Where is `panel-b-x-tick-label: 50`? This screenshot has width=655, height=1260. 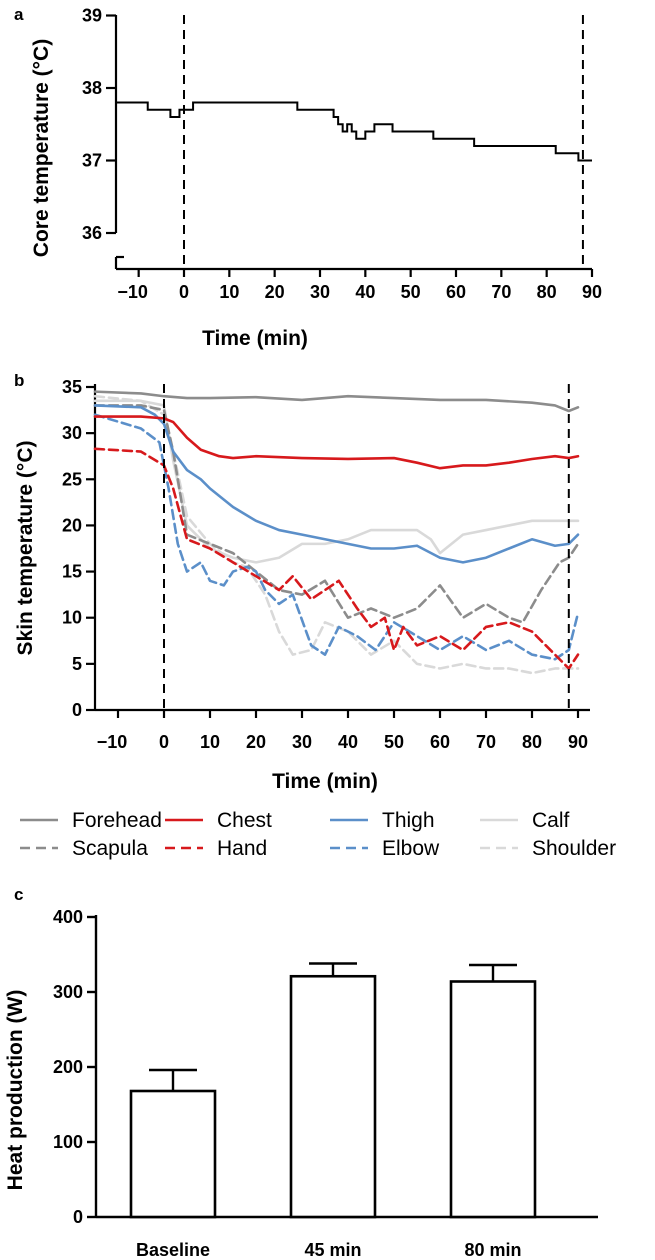
panel-b-x-tick-label: 50 is located at coordinates (394, 742).